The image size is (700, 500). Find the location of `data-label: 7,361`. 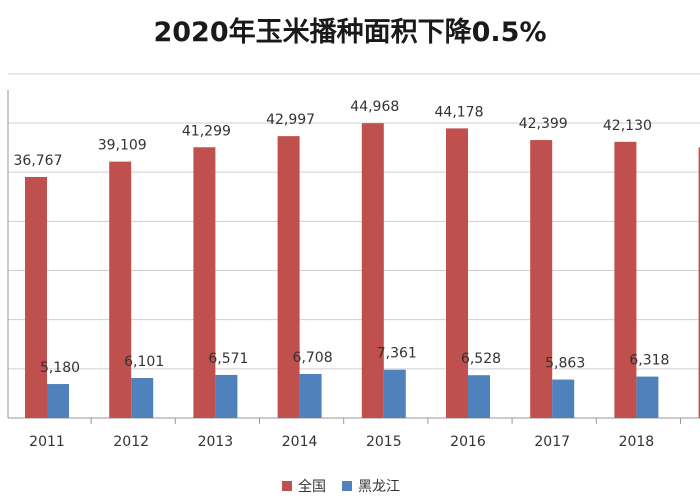

data-label: 7,361 is located at coordinates (397, 354).